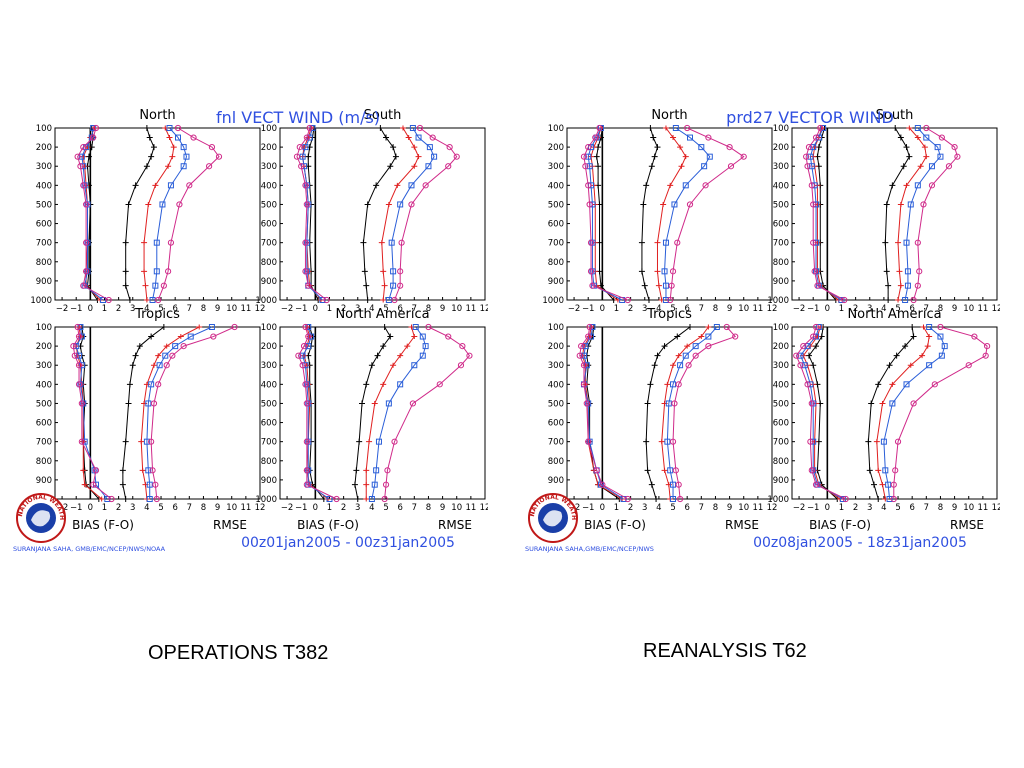 This screenshot has height=768, width=1024. What do you see at coordinates (92, 413) in the screenshot?
I see `bias-series-line` at bounding box center [92, 413].